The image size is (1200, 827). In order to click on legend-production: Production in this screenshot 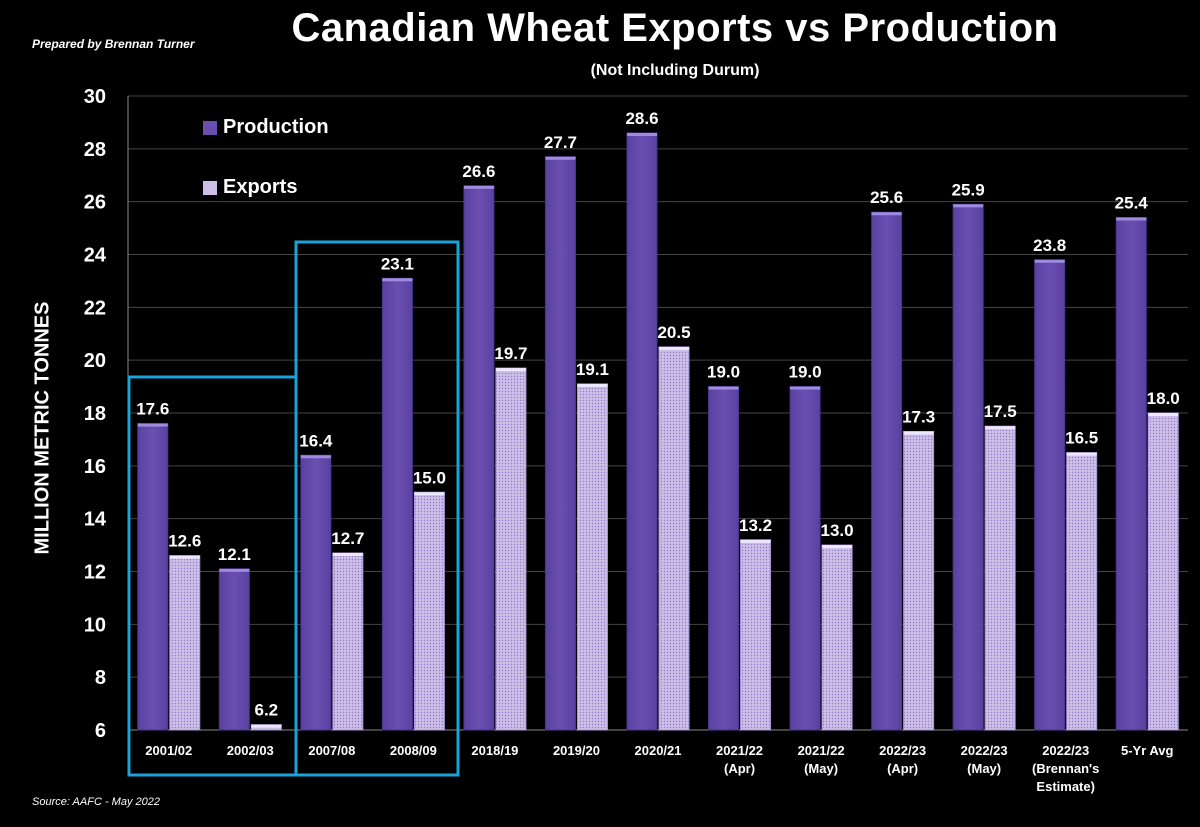, I will do `click(266, 127)`.